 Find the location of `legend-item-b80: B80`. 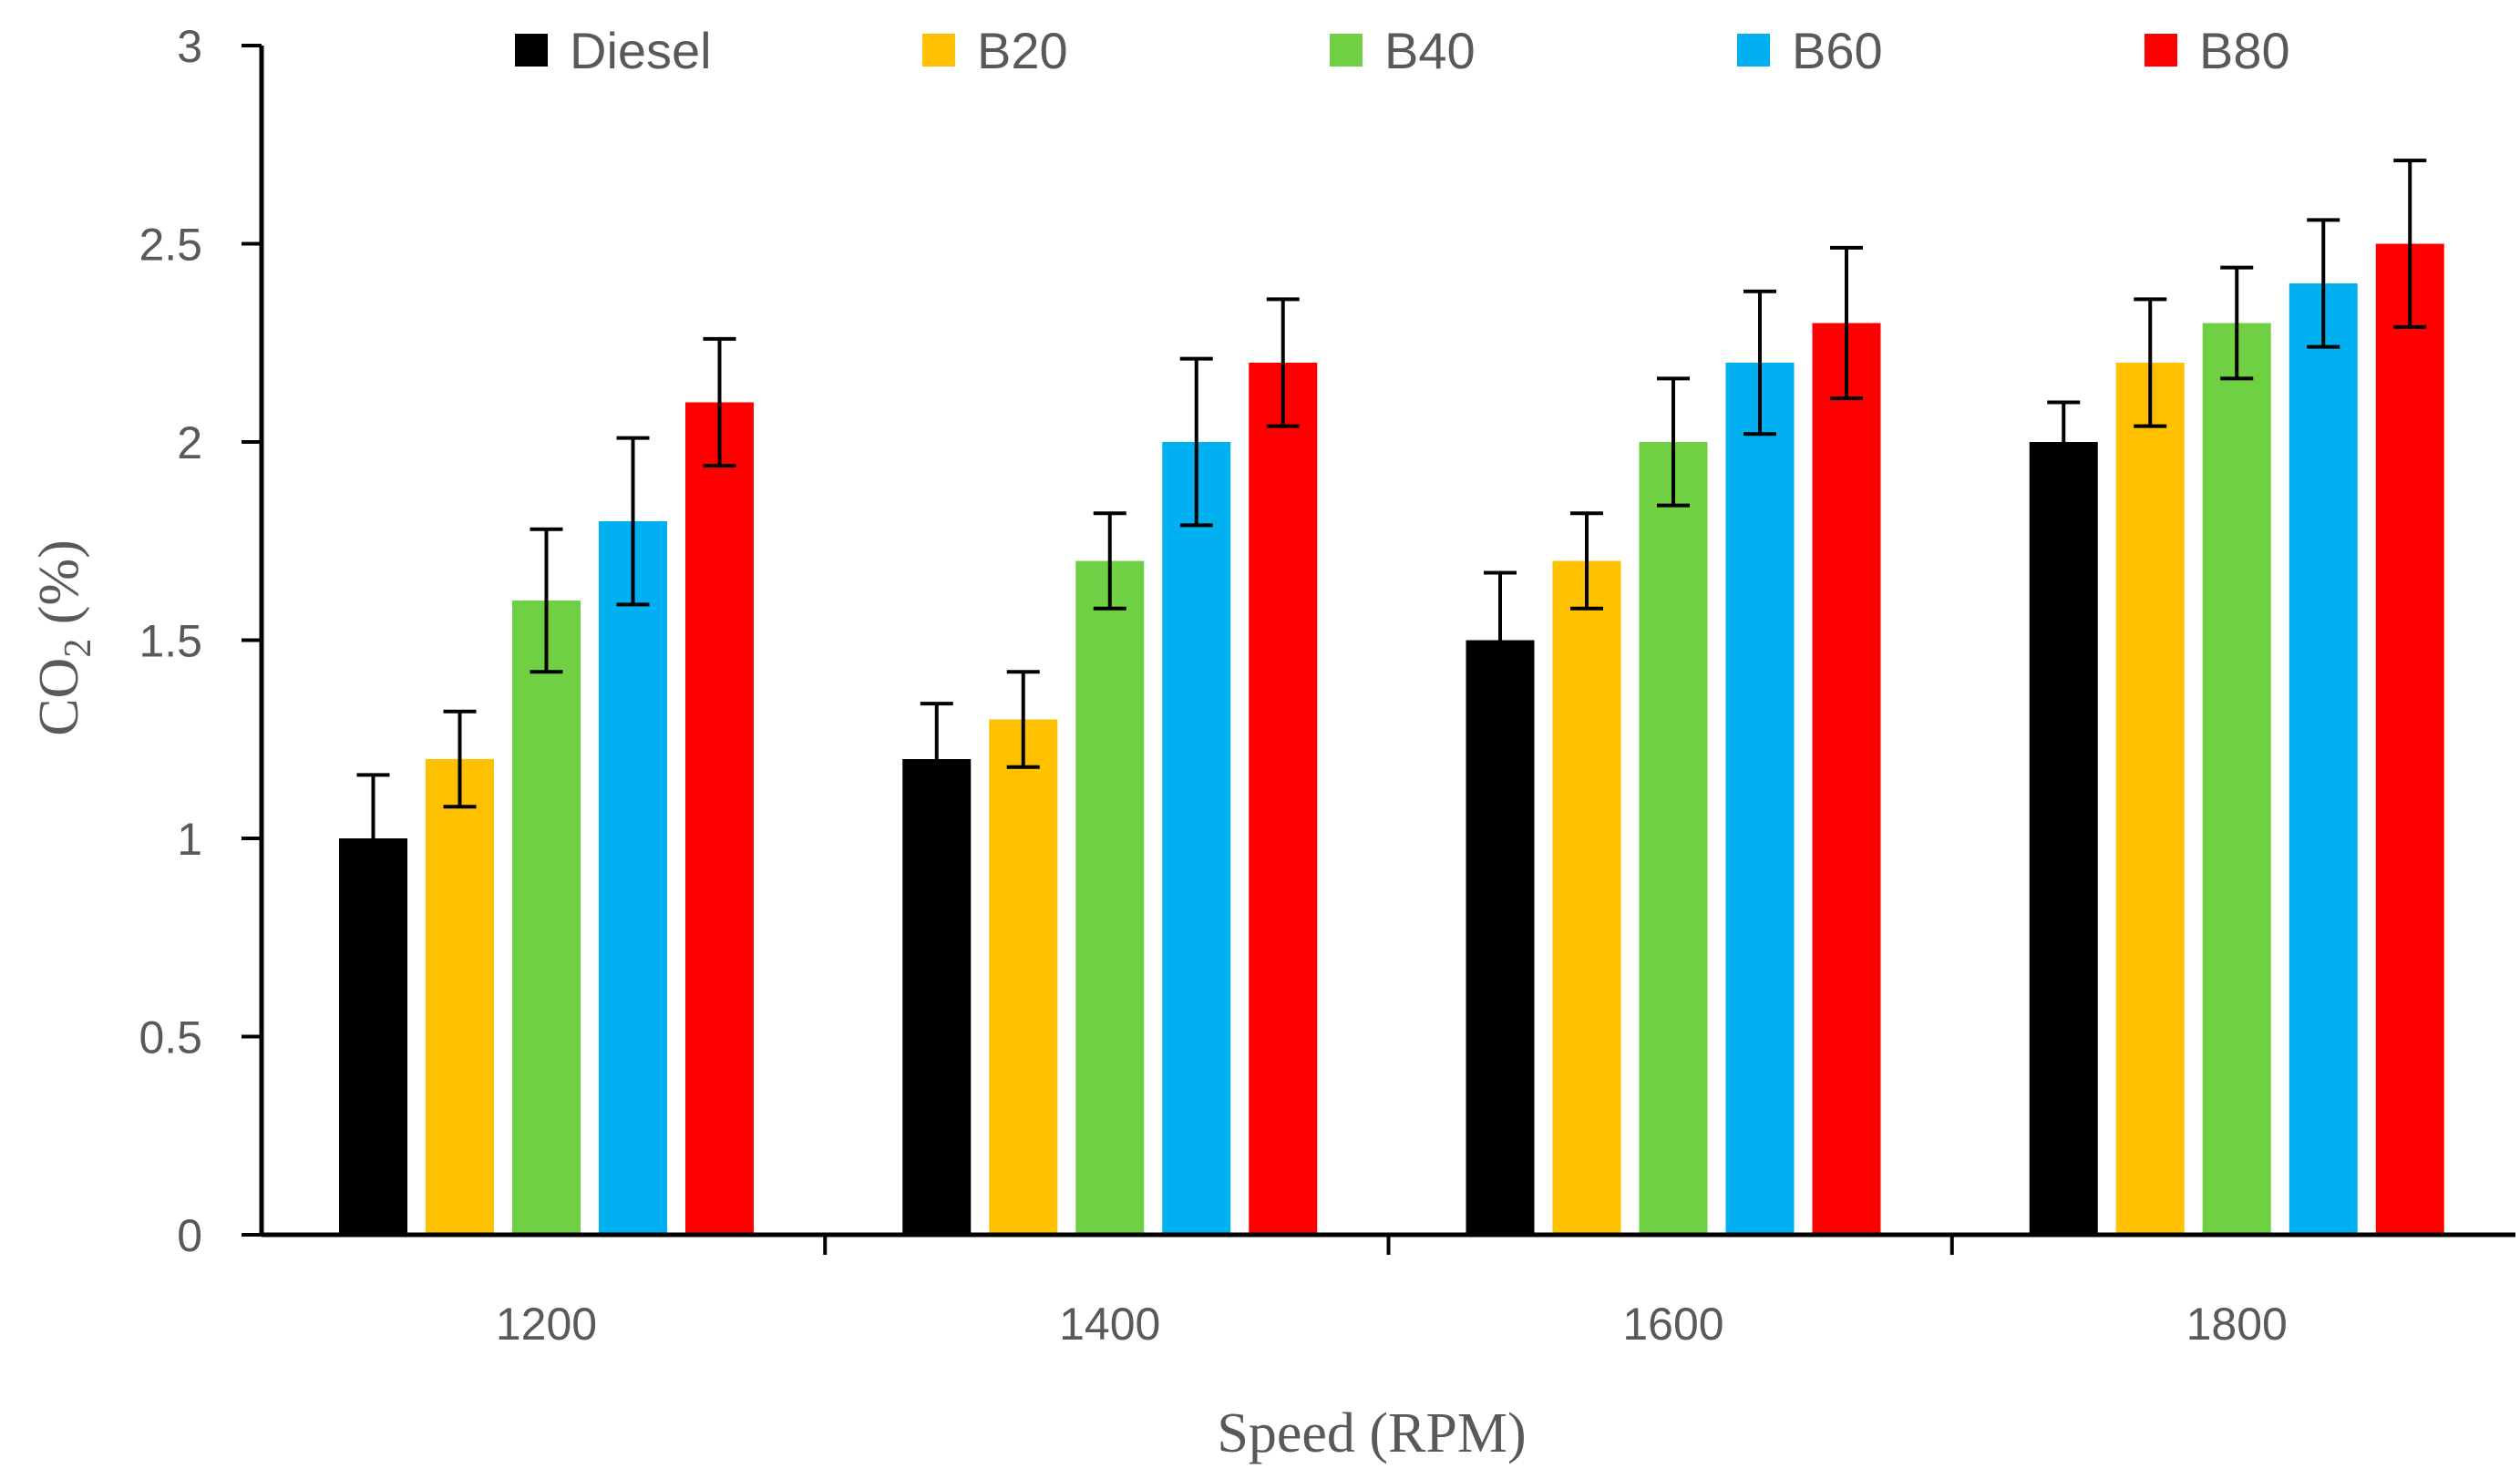

legend-item-b80: B80 is located at coordinates (2217, 50).